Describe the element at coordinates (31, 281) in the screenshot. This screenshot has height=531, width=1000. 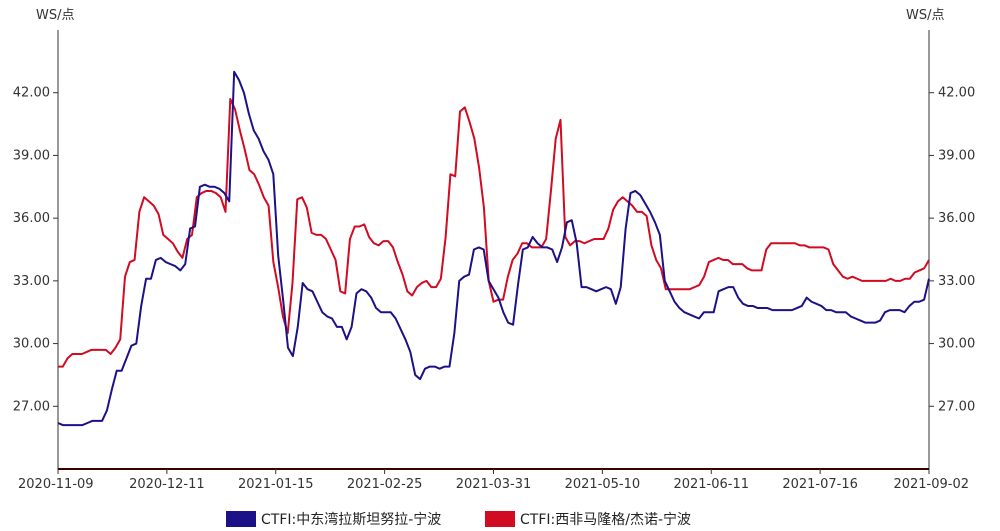
I see `left-y-tick-label: 33.00` at that location.